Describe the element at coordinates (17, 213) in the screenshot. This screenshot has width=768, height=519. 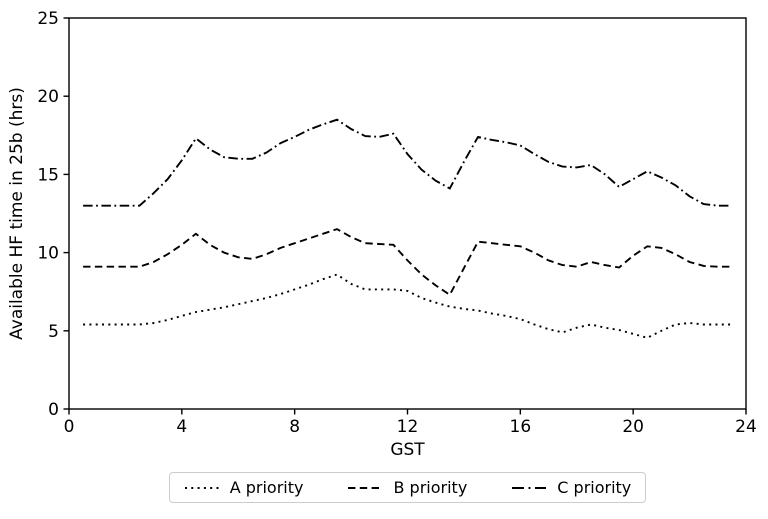
I see `y-axis-label: Available HF time in 25b (hrs)` at that location.